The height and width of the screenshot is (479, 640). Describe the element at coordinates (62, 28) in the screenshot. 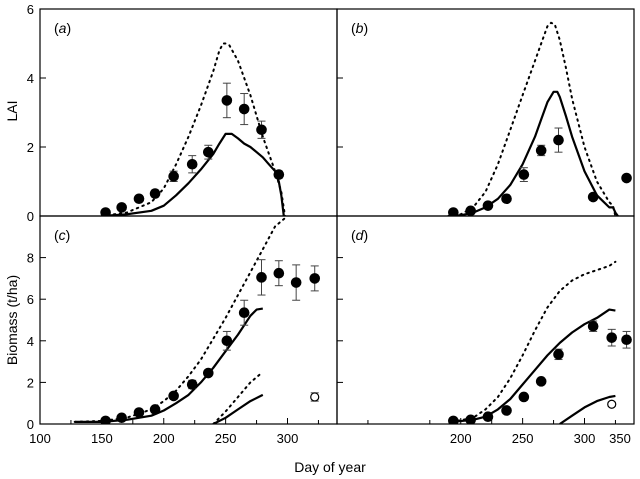

I see `panel-label: (a)` at that location.